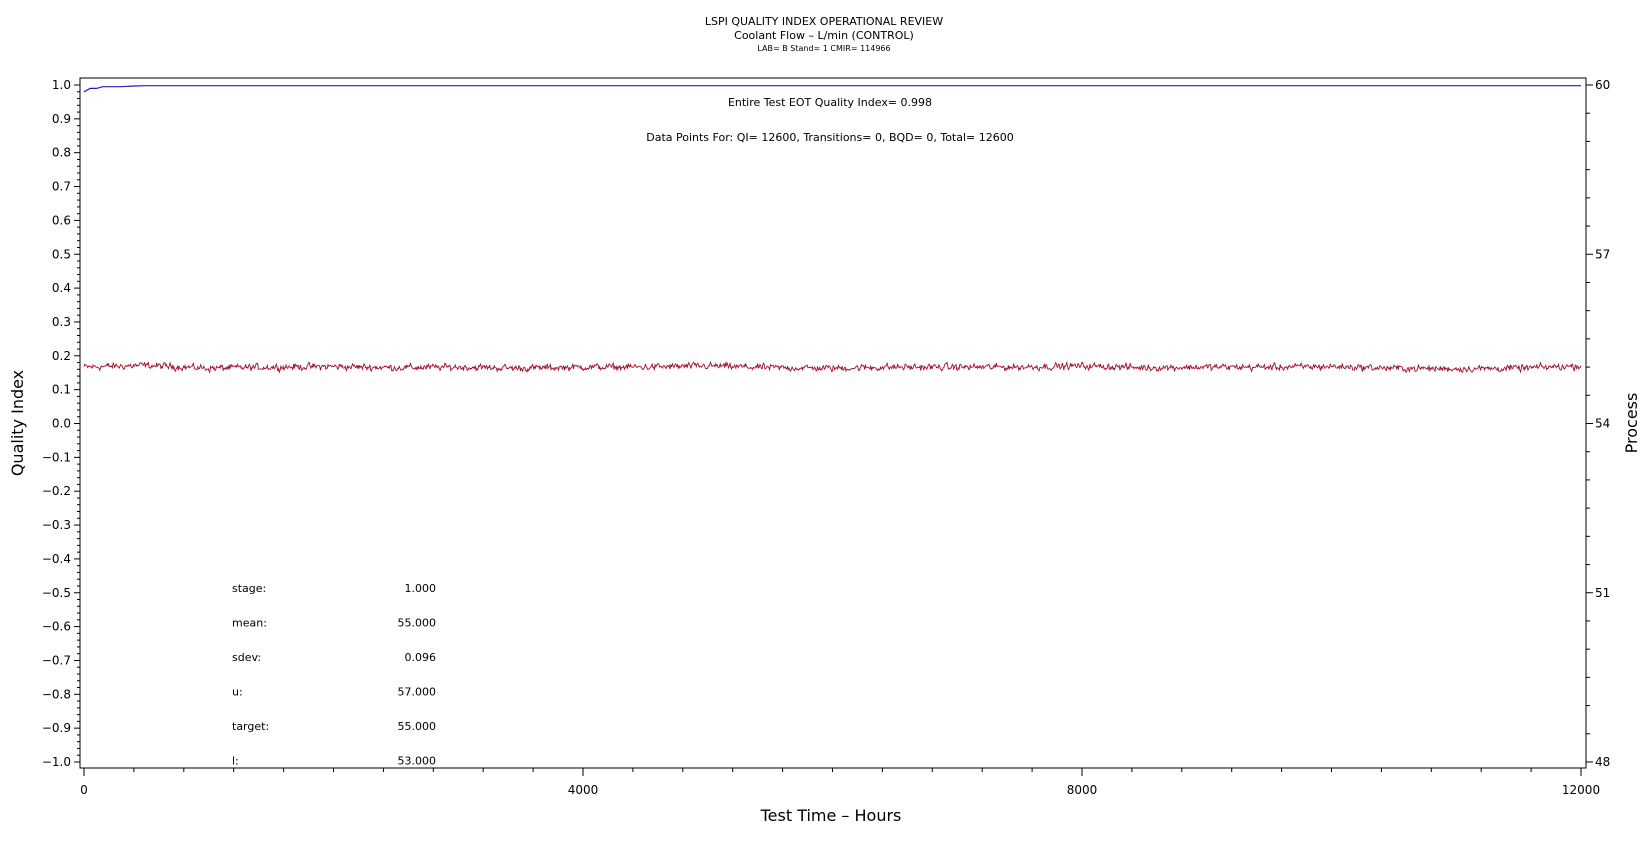 This screenshot has width=1648, height=845. Describe the element at coordinates (61, 119) in the screenshot. I see `y-tick-label: 0.9` at that location.